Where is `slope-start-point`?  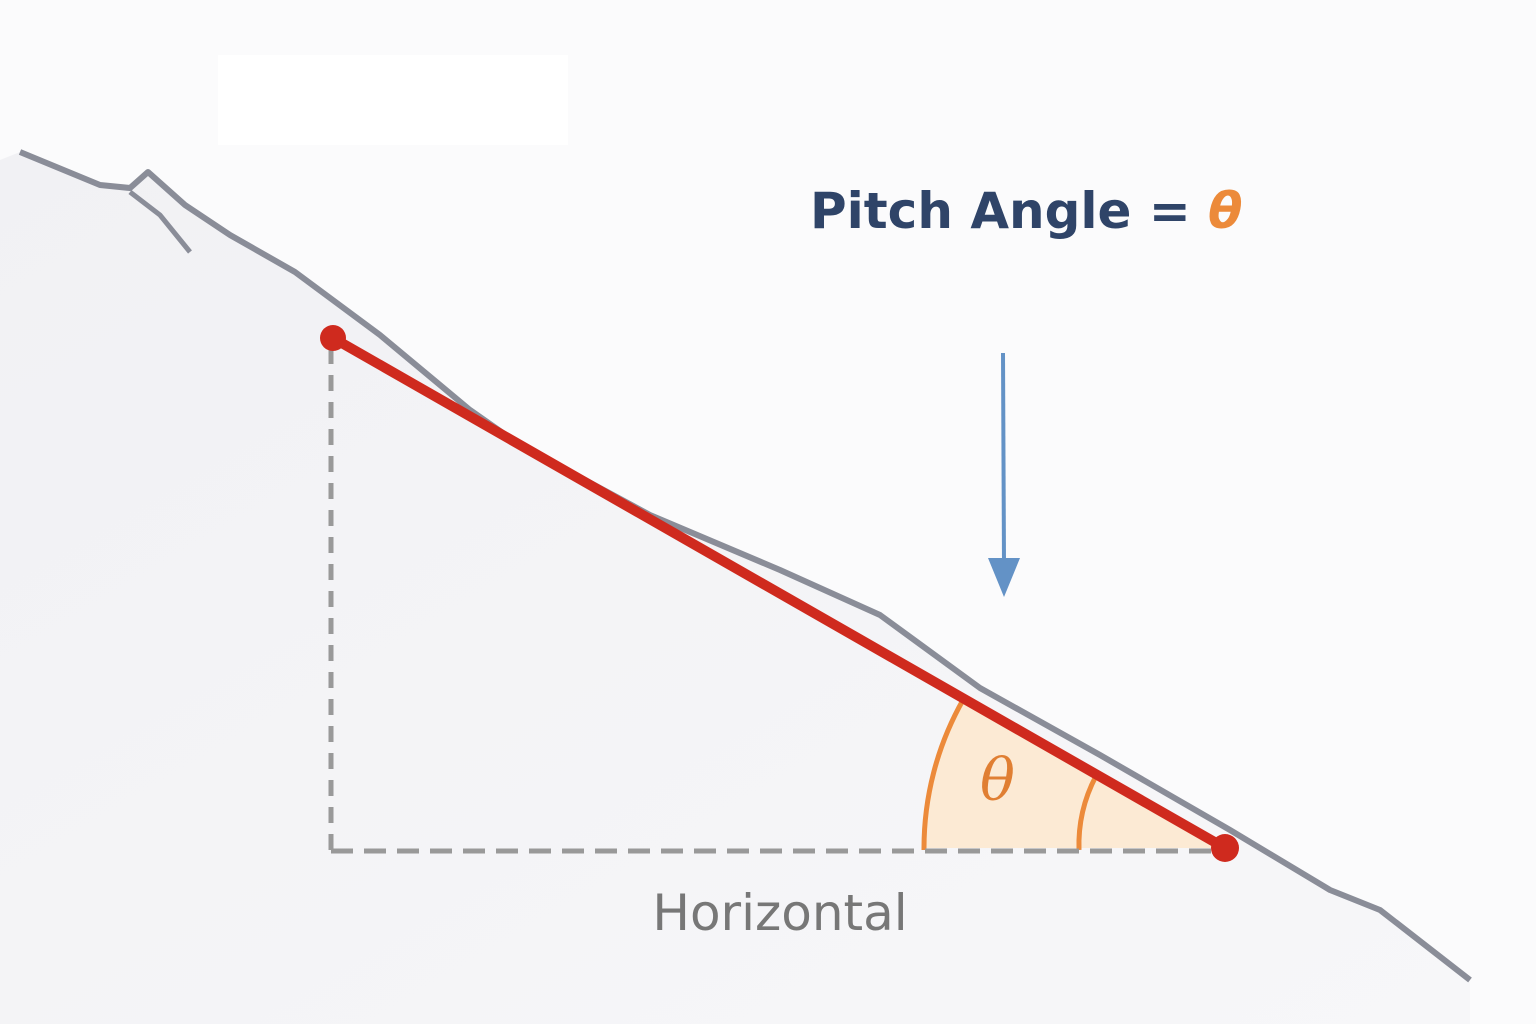
slope-start-point is located at coordinates (333, 338).